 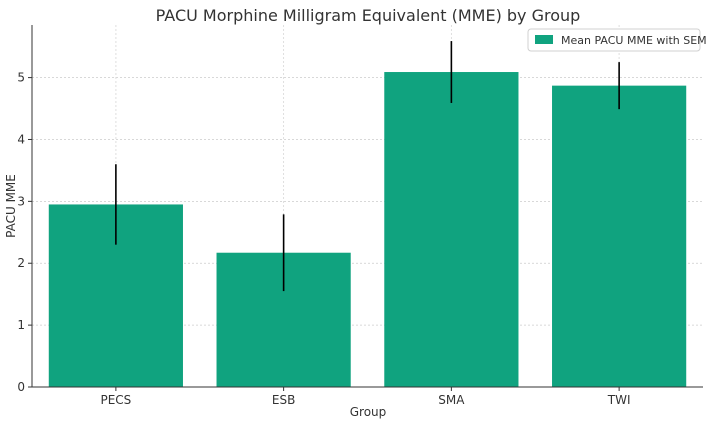 I want to click on x-tick-label-esb: ESB, so click(x=283, y=400).